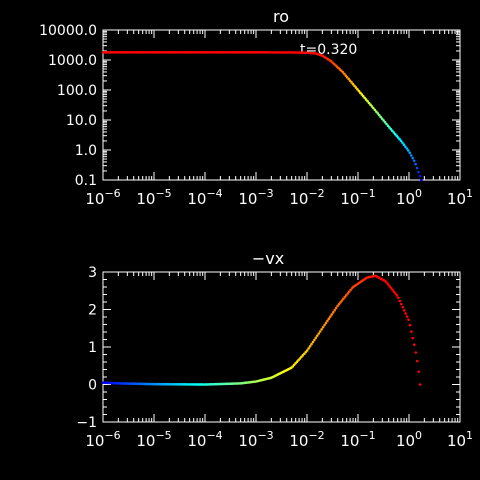 The width and height of the screenshot is (480, 480). Describe the element at coordinates (265, 193) in the screenshot. I see `x-tick-exponent: −3` at that location.